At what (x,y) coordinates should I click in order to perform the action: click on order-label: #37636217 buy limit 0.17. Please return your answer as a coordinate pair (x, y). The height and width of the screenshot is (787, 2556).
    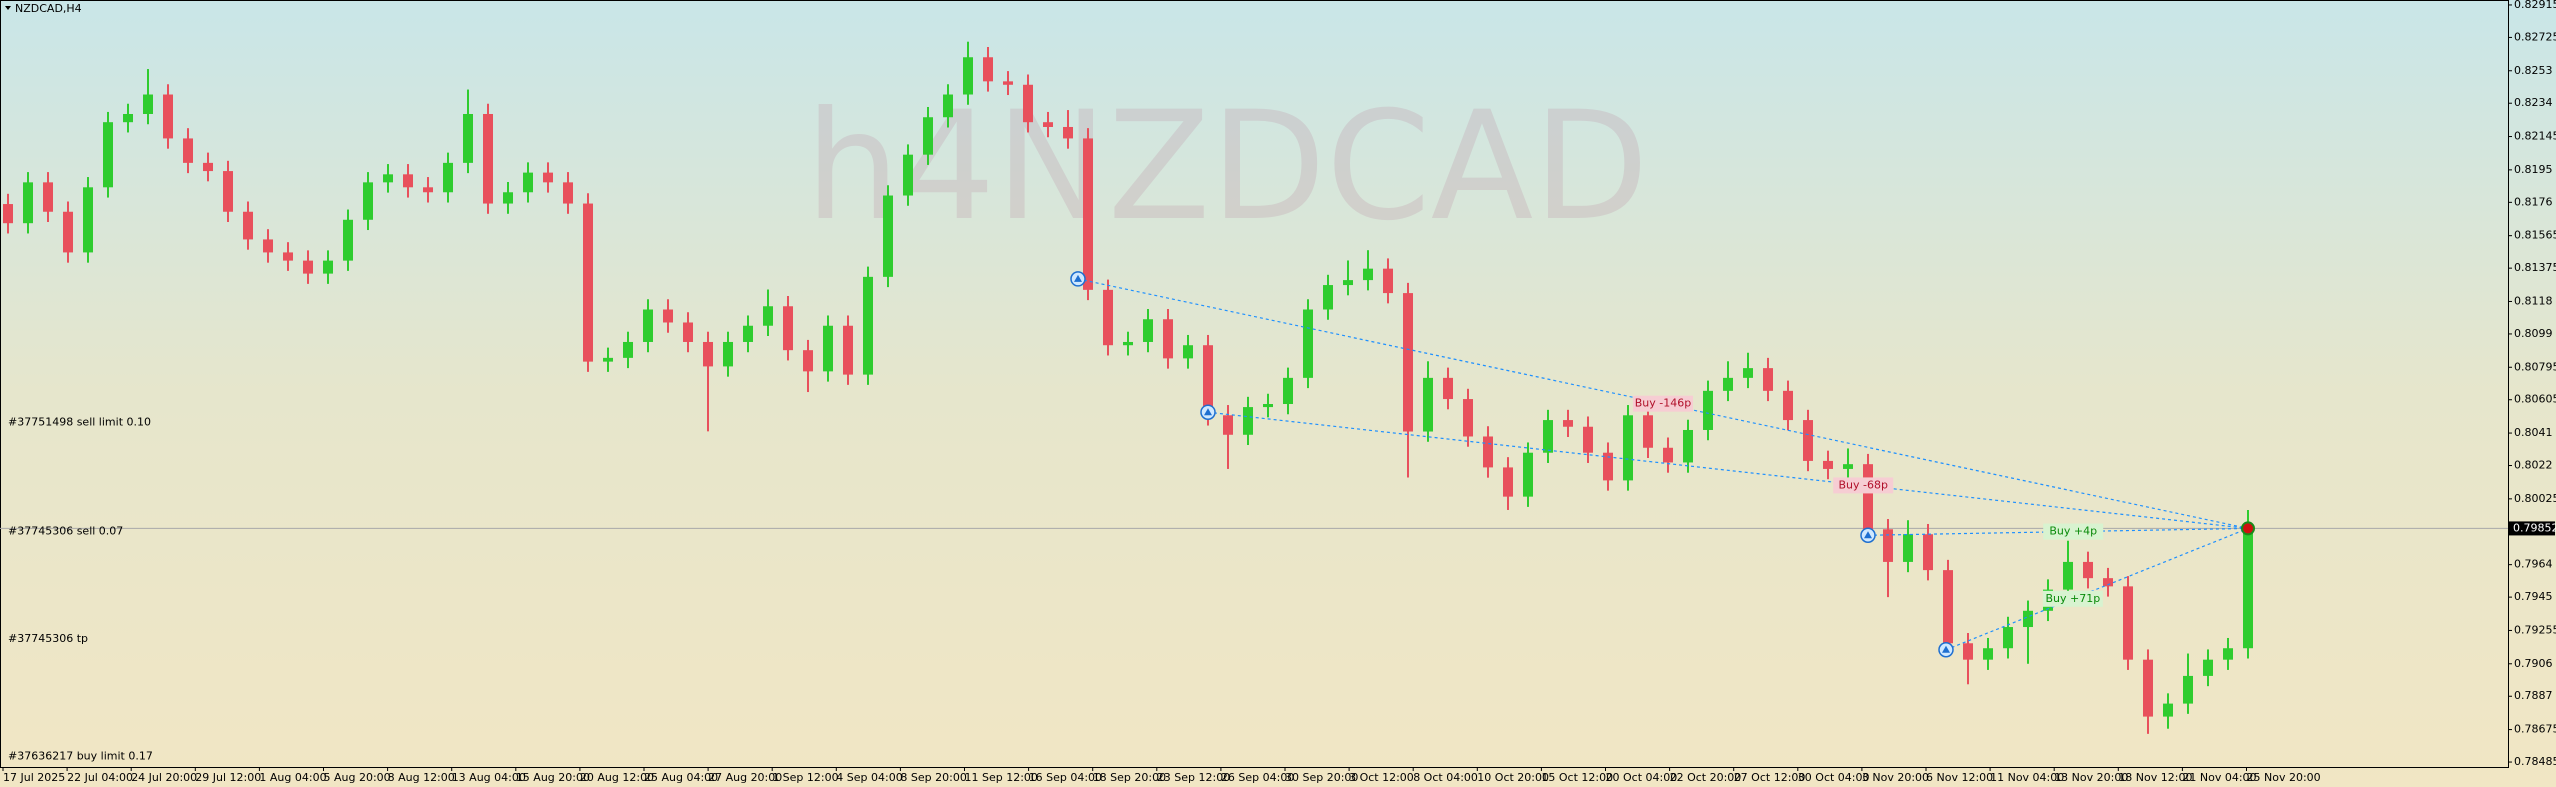
    Looking at the image, I should click on (80, 755).